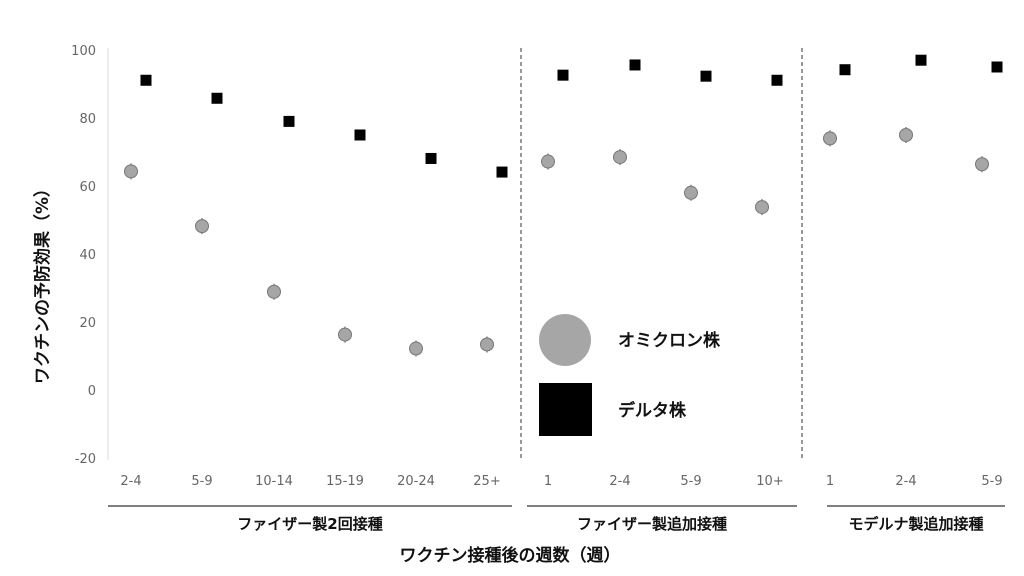 The image size is (1024, 576). What do you see at coordinates (92, 391) in the screenshot?
I see `y-tick-label: 0` at bounding box center [92, 391].